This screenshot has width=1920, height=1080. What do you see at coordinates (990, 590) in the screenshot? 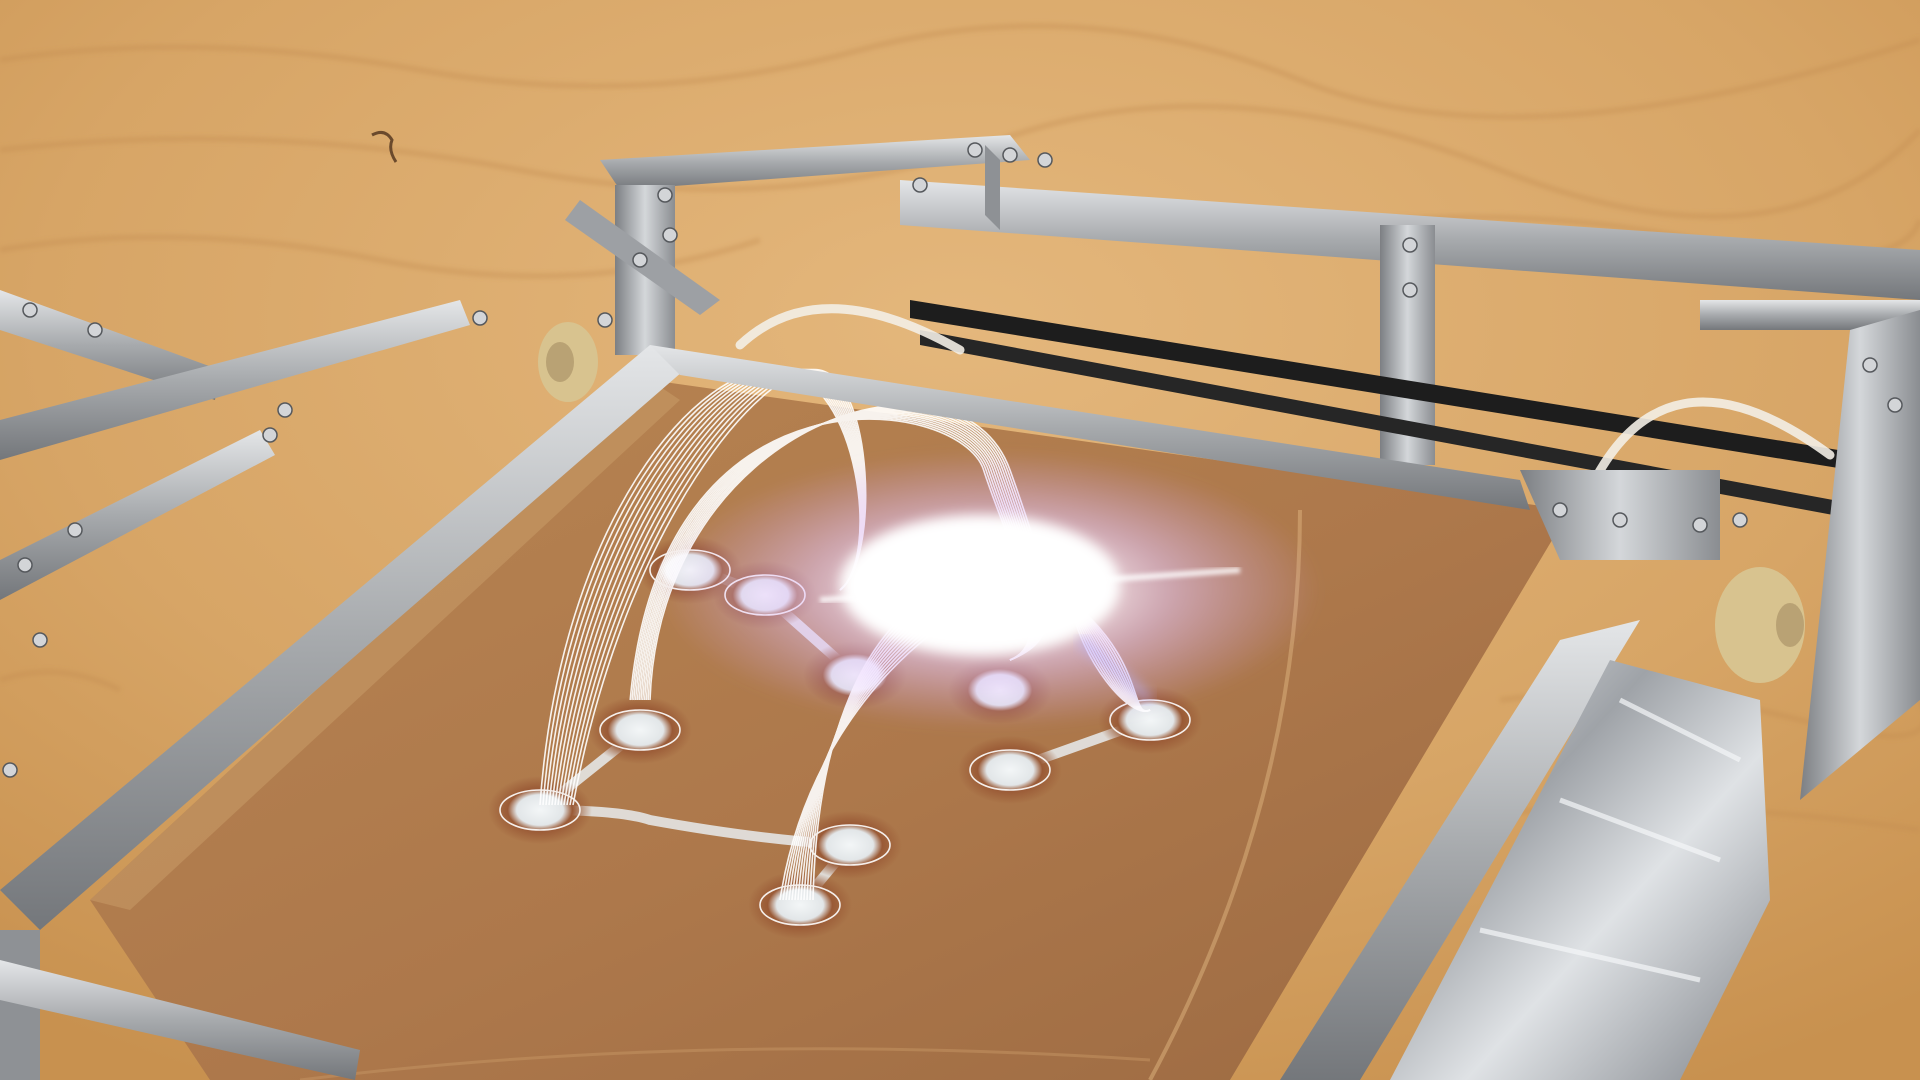
I see `laser-glare` at bounding box center [990, 590].